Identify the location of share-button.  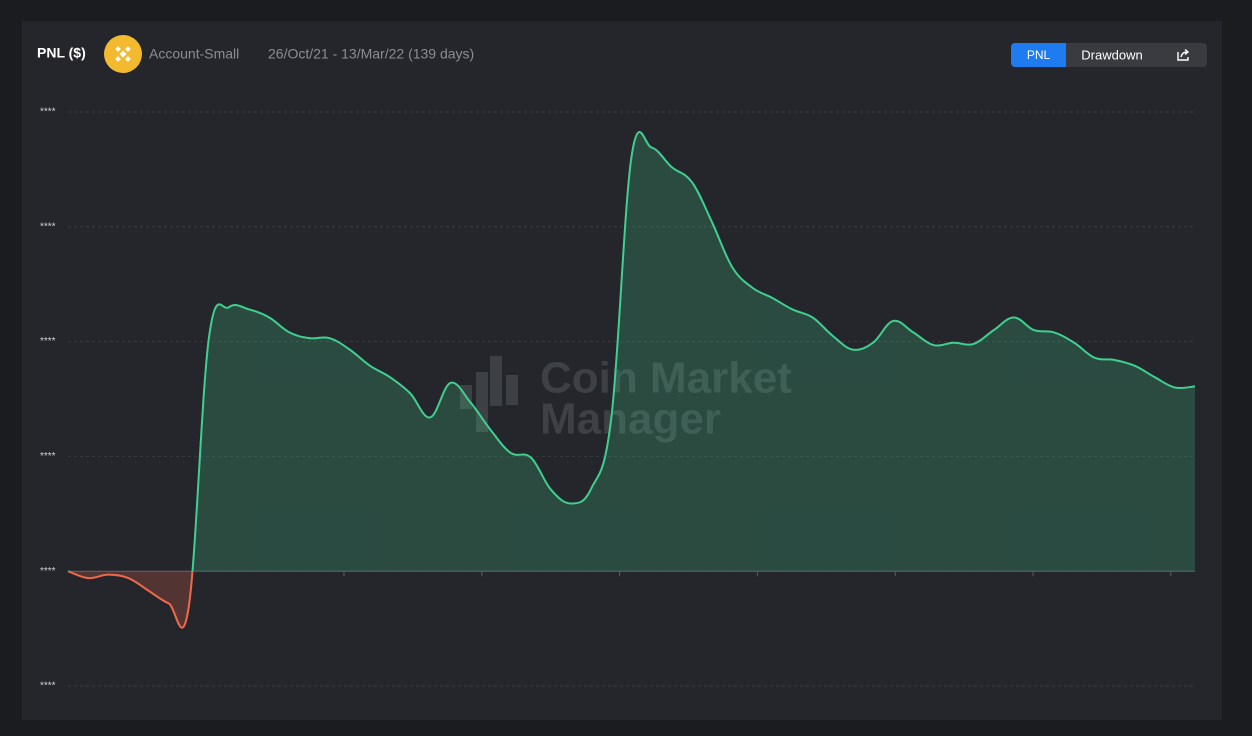
(1183, 54).